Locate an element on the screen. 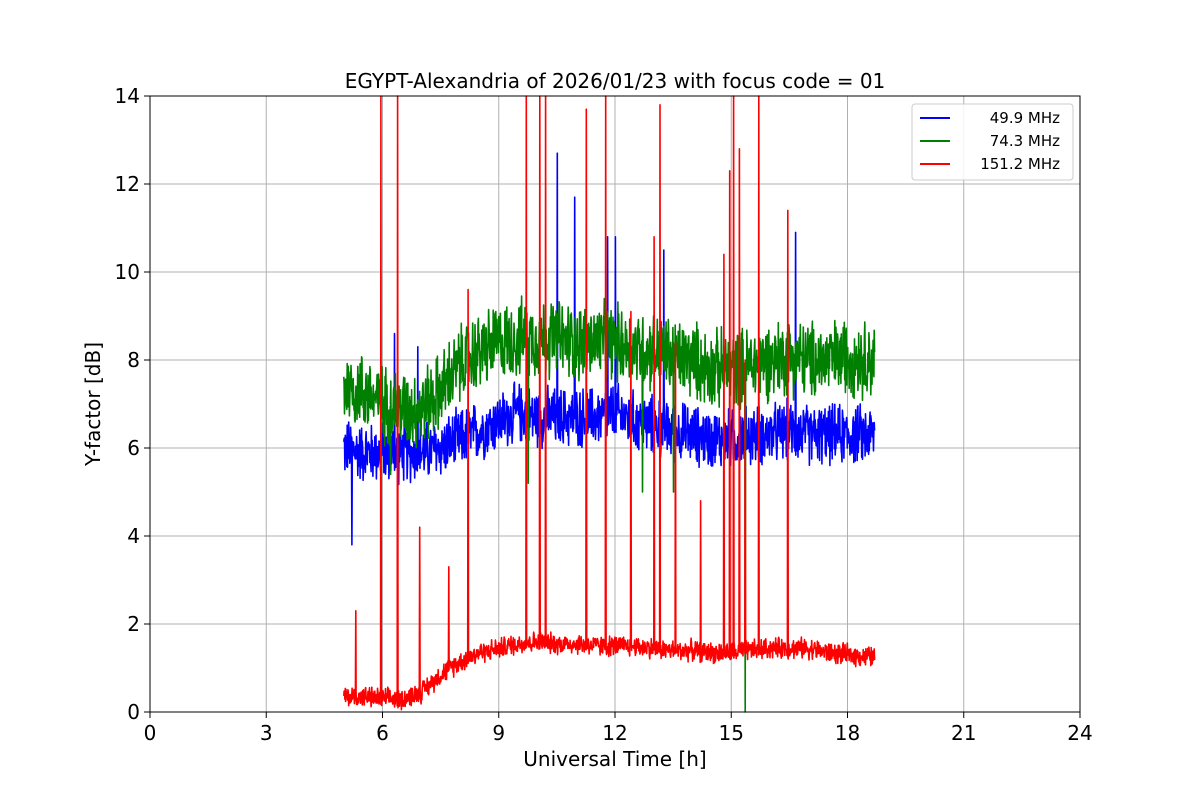 The height and width of the screenshot is (800, 1200). legend-label: 74.3 MHz is located at coordinates (1025, 141).